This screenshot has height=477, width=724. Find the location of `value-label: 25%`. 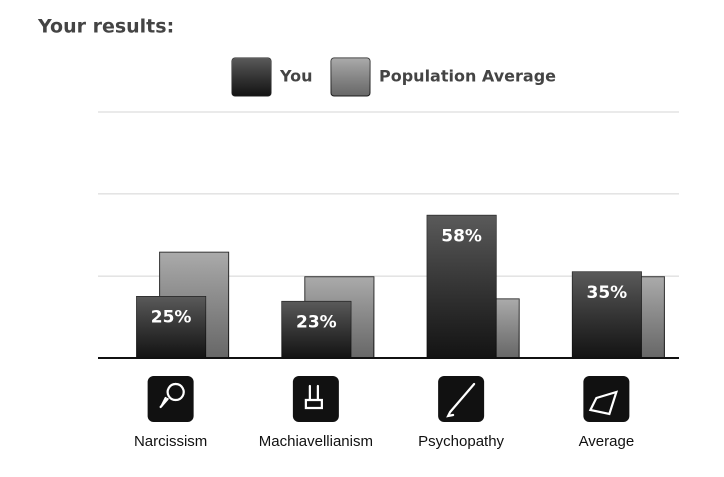

value-label: 25% is located at coordinates (171, 318).